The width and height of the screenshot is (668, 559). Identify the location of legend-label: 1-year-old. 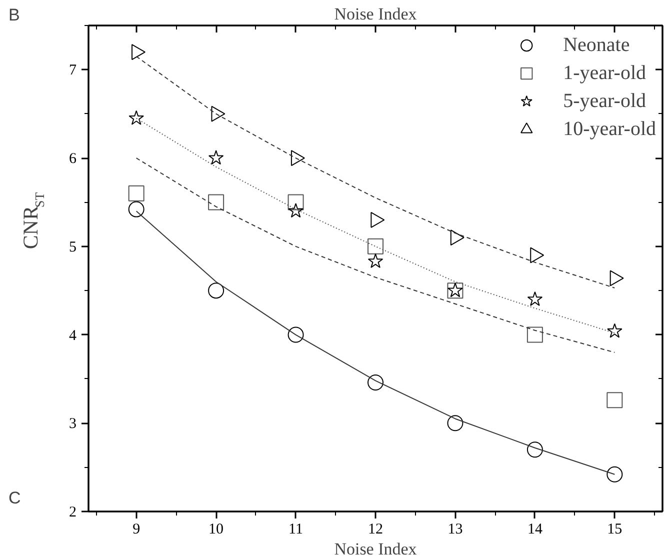
(604, 73).